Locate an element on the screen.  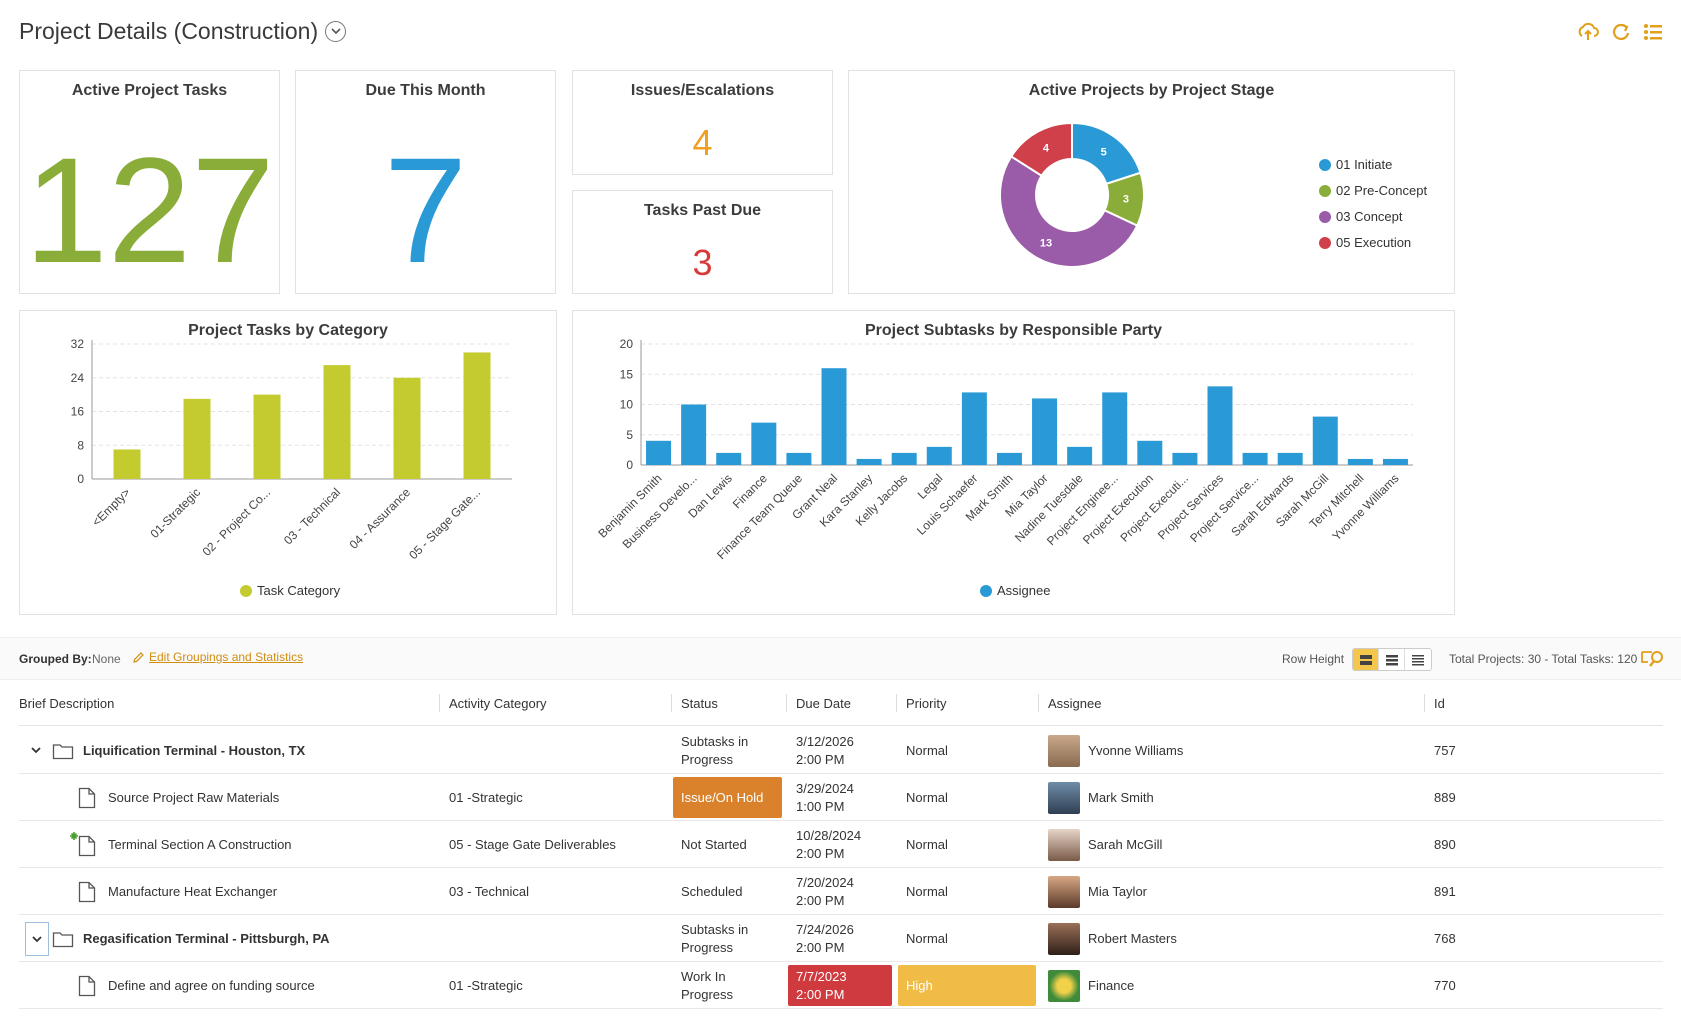
row-due-date: 3/29/2024 1:00 PM is located at coordinates (825, 797).